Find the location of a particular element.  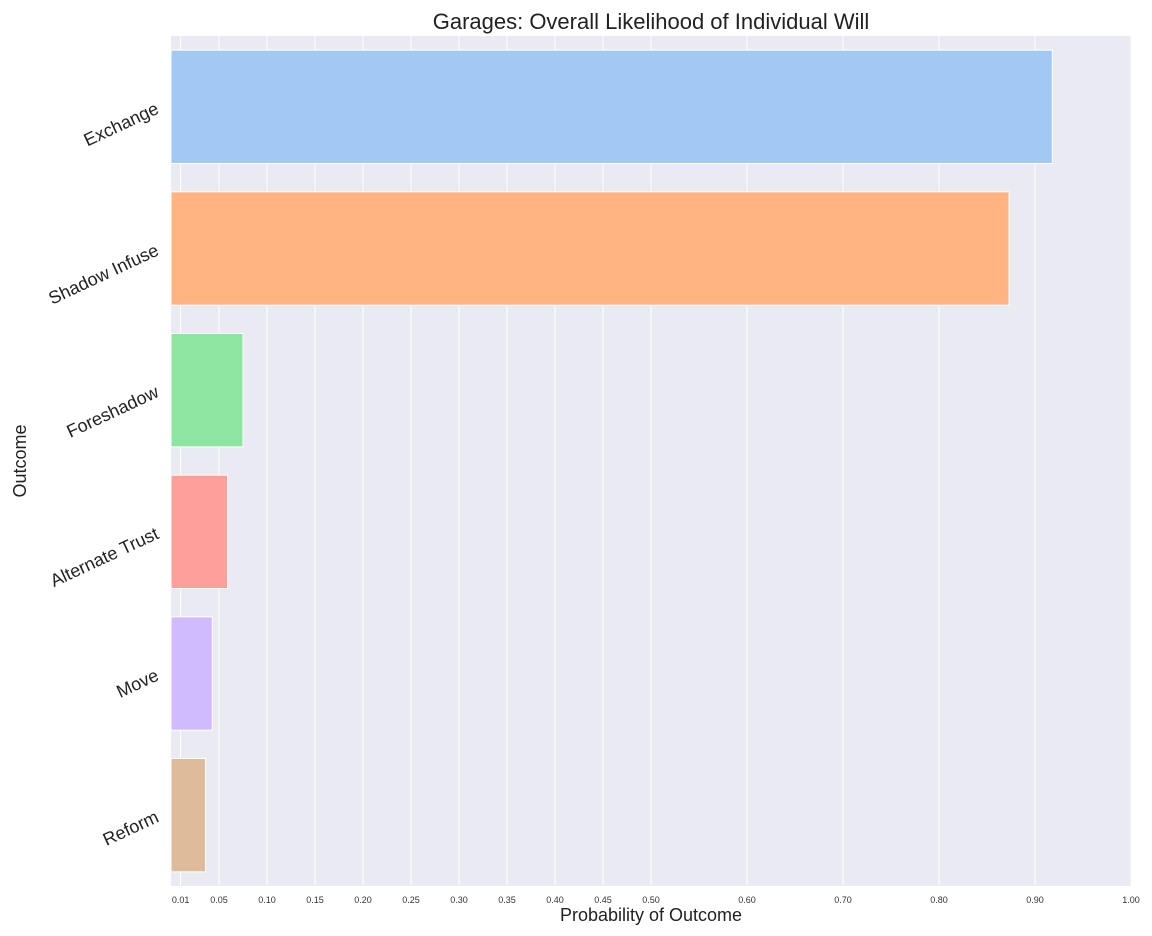

bar-reform is located at coordinates (188, 815).